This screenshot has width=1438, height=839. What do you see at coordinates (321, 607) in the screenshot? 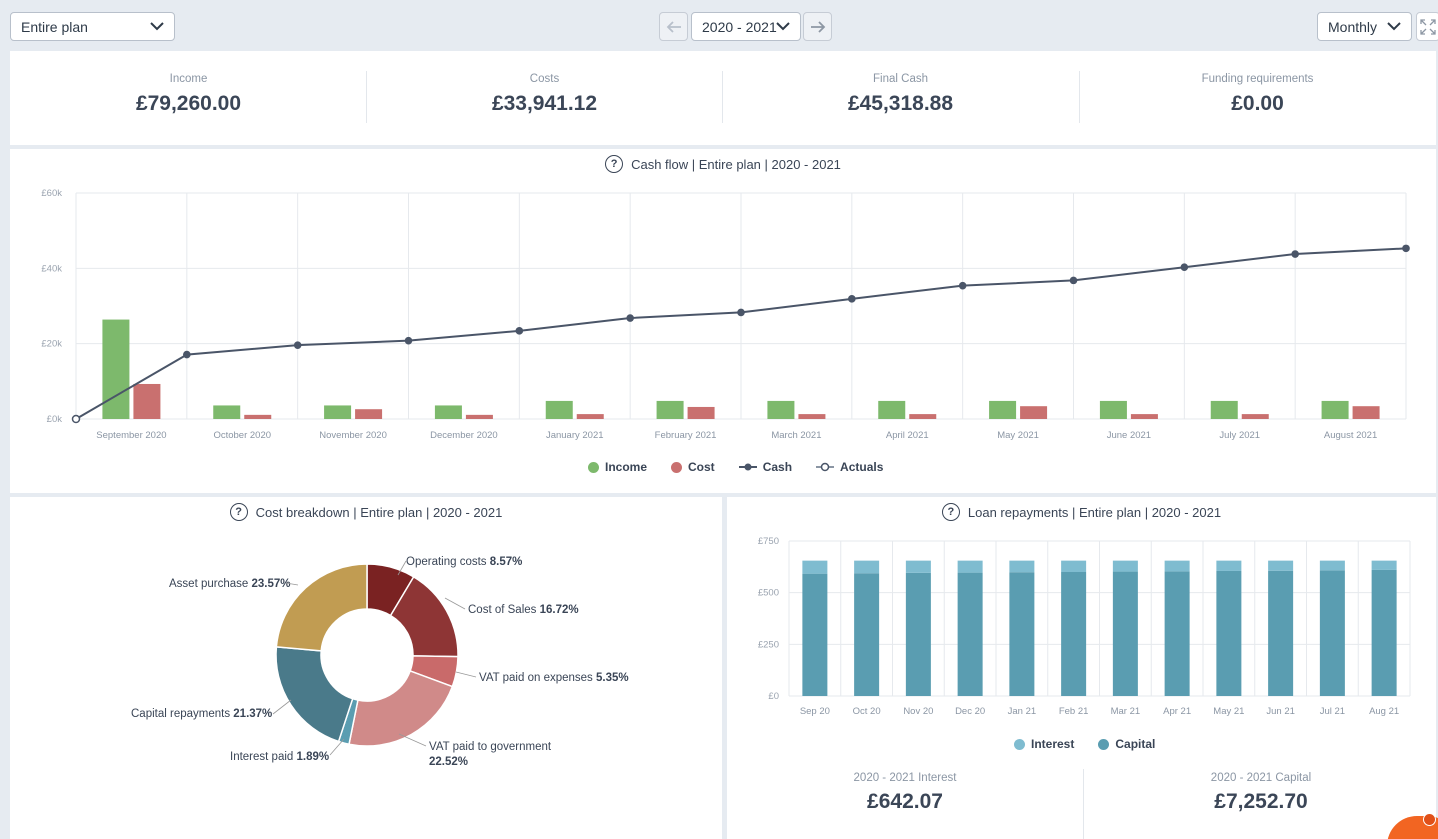
I see `pie-slice` at bounding box center [321, 607].